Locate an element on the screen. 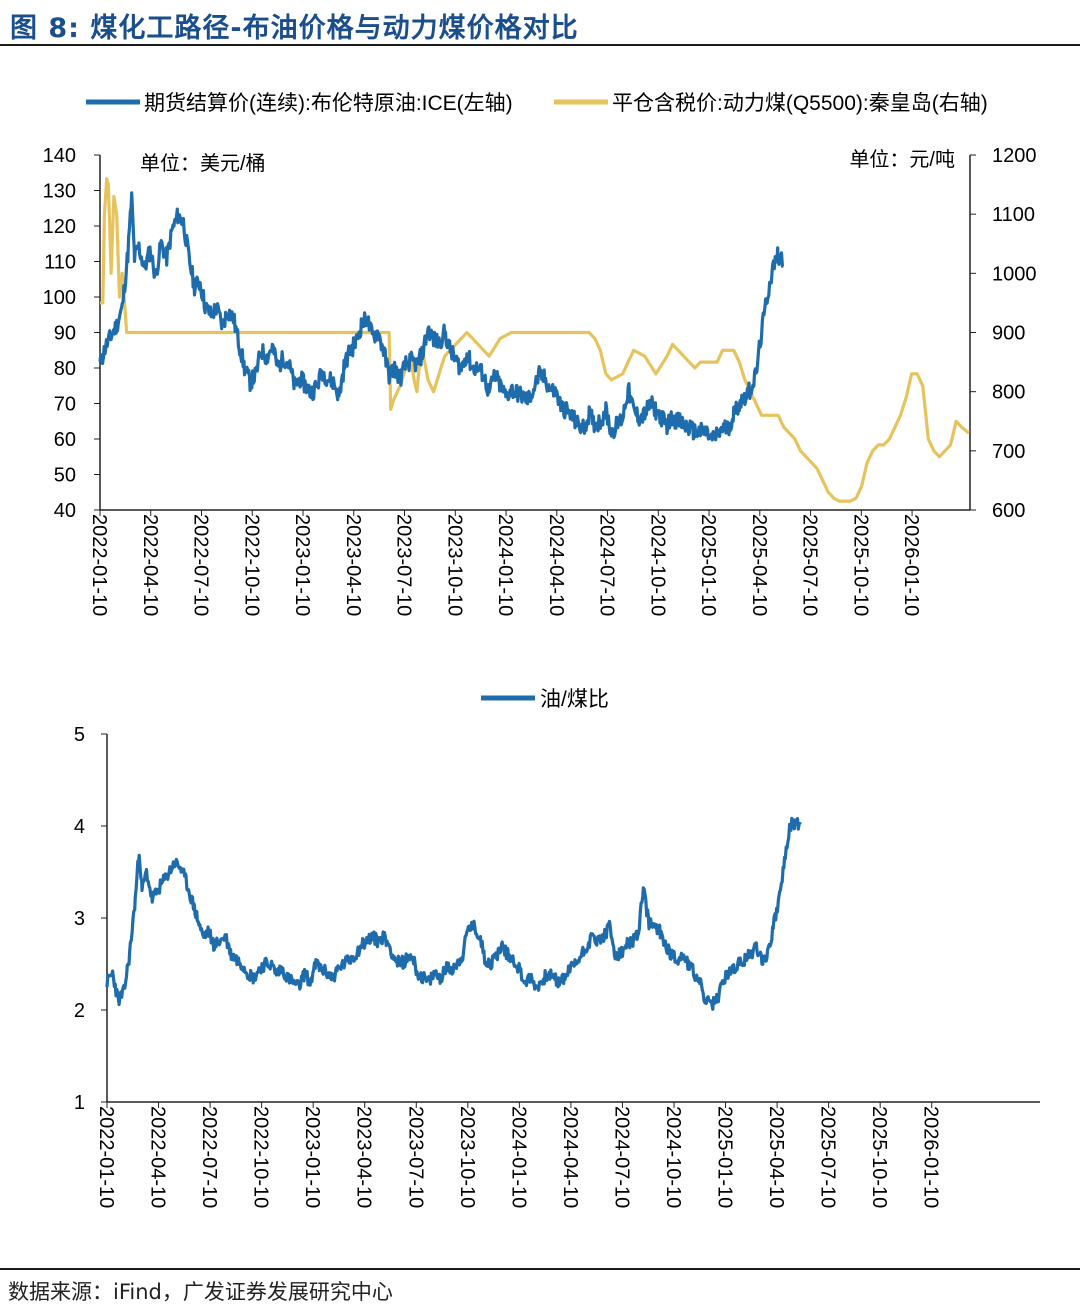 The width and height of the screenshot is (1080, 1316). series-line-ratio is located at coordinates (453, 913).